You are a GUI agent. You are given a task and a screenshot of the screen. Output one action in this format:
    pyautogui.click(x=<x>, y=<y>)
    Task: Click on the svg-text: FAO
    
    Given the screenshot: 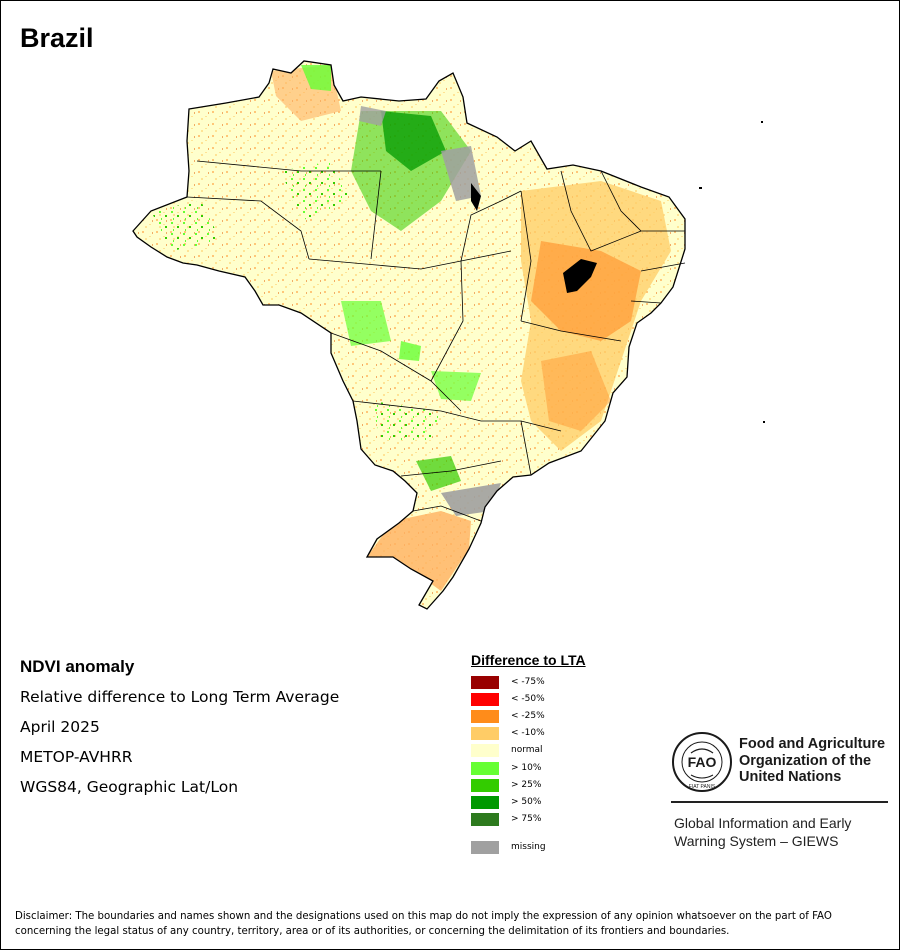 What is the action you would take?
    pyautogui.click(x=702, y=762)
    